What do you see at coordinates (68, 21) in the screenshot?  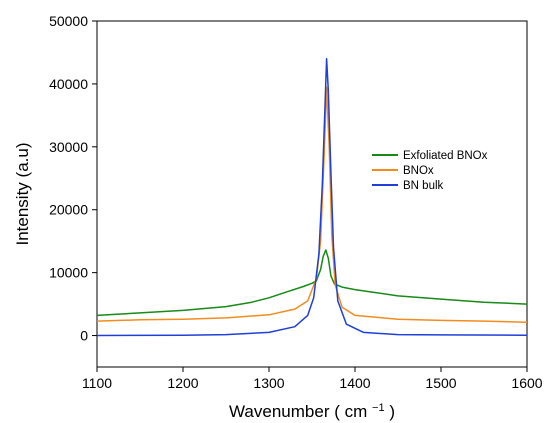 I see `y-tick-label: 50000` at bounding box center [68, 21].